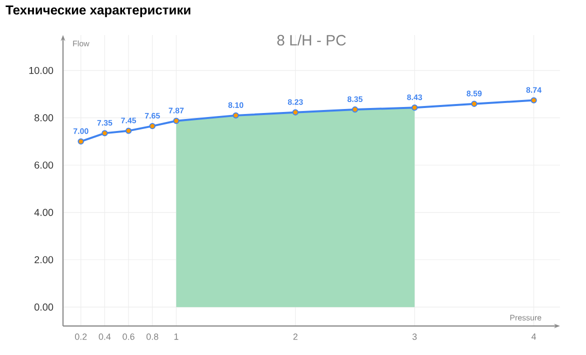 The width and height of the screenshot is (586, 355). What do you see at coordinates (44, 307) in the screenshot?
I see `y-tick-label: 0.00` at bounding box center [44, 307].